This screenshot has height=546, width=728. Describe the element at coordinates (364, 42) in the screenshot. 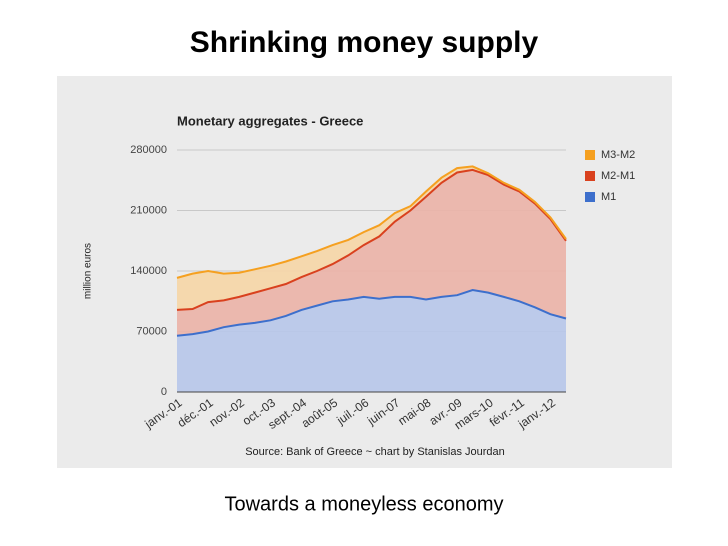

I see `slide-title: Shrinking money supply` at that location.